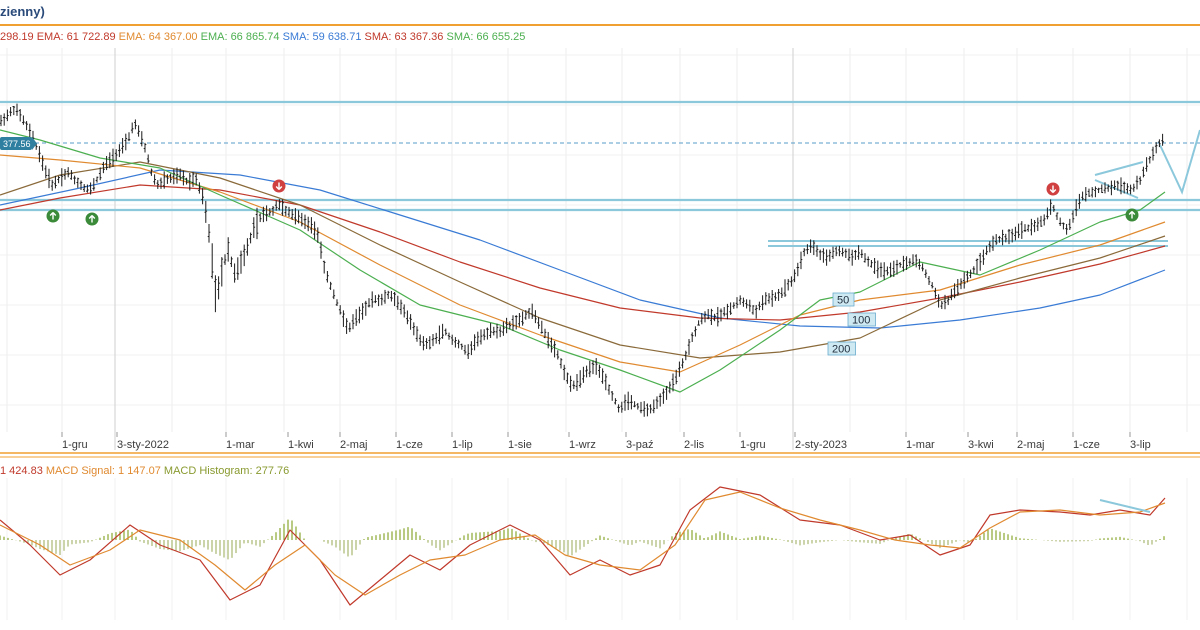 The height and width of the screenshot is (630, 1200). I want to click on x-tick-label: 3-lip, so click(1140, 445).